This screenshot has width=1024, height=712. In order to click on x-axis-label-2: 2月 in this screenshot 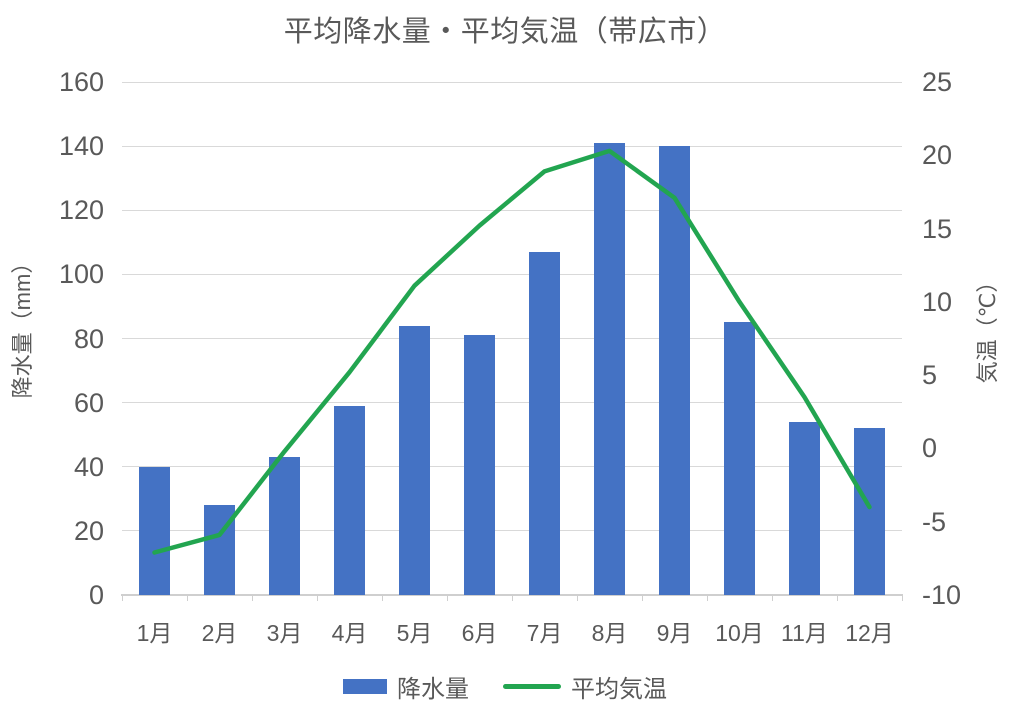, I will do `click(219, 633)`.